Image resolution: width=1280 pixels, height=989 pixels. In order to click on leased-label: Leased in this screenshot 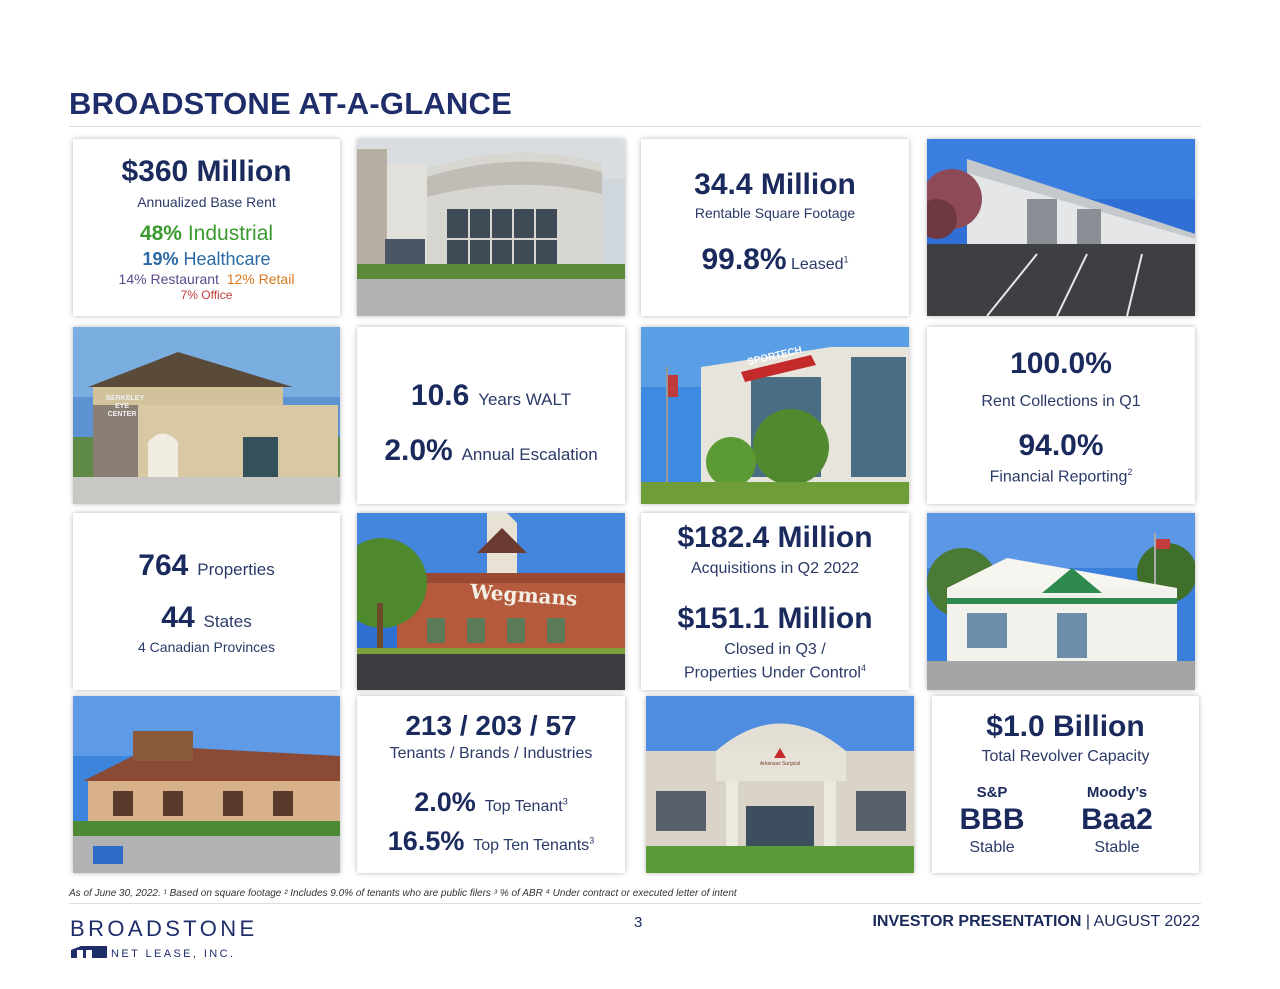, I will do `click(817, 264)`.